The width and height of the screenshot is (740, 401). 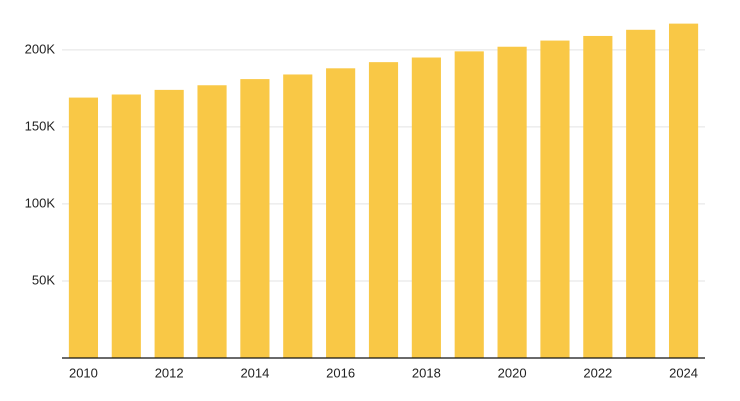 What do you see at coordinates (40, 48) in the screenshot?
I see `y-tick-label: 200K` at bounding box center [40, 48].